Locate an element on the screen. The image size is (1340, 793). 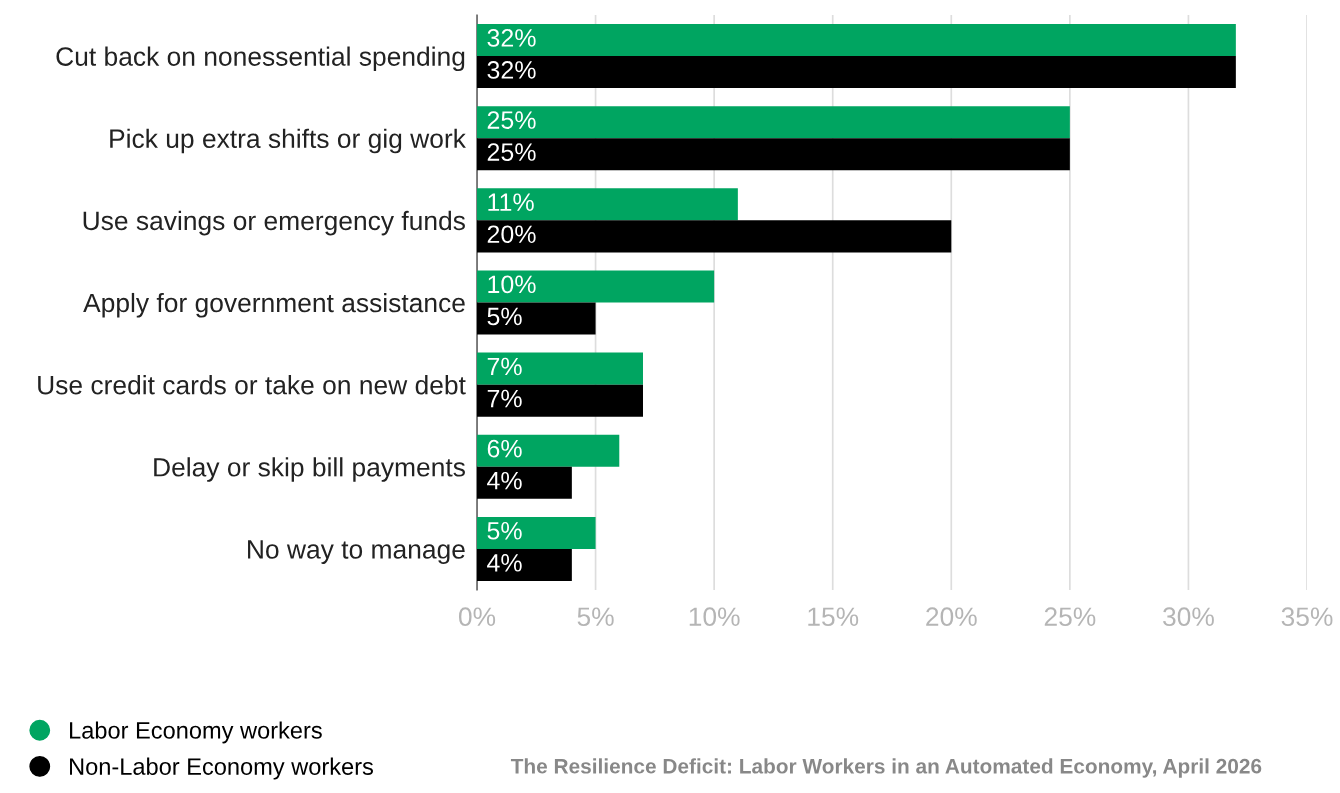
y-tick-label: No way to manage is located at coordinates (356, 552).